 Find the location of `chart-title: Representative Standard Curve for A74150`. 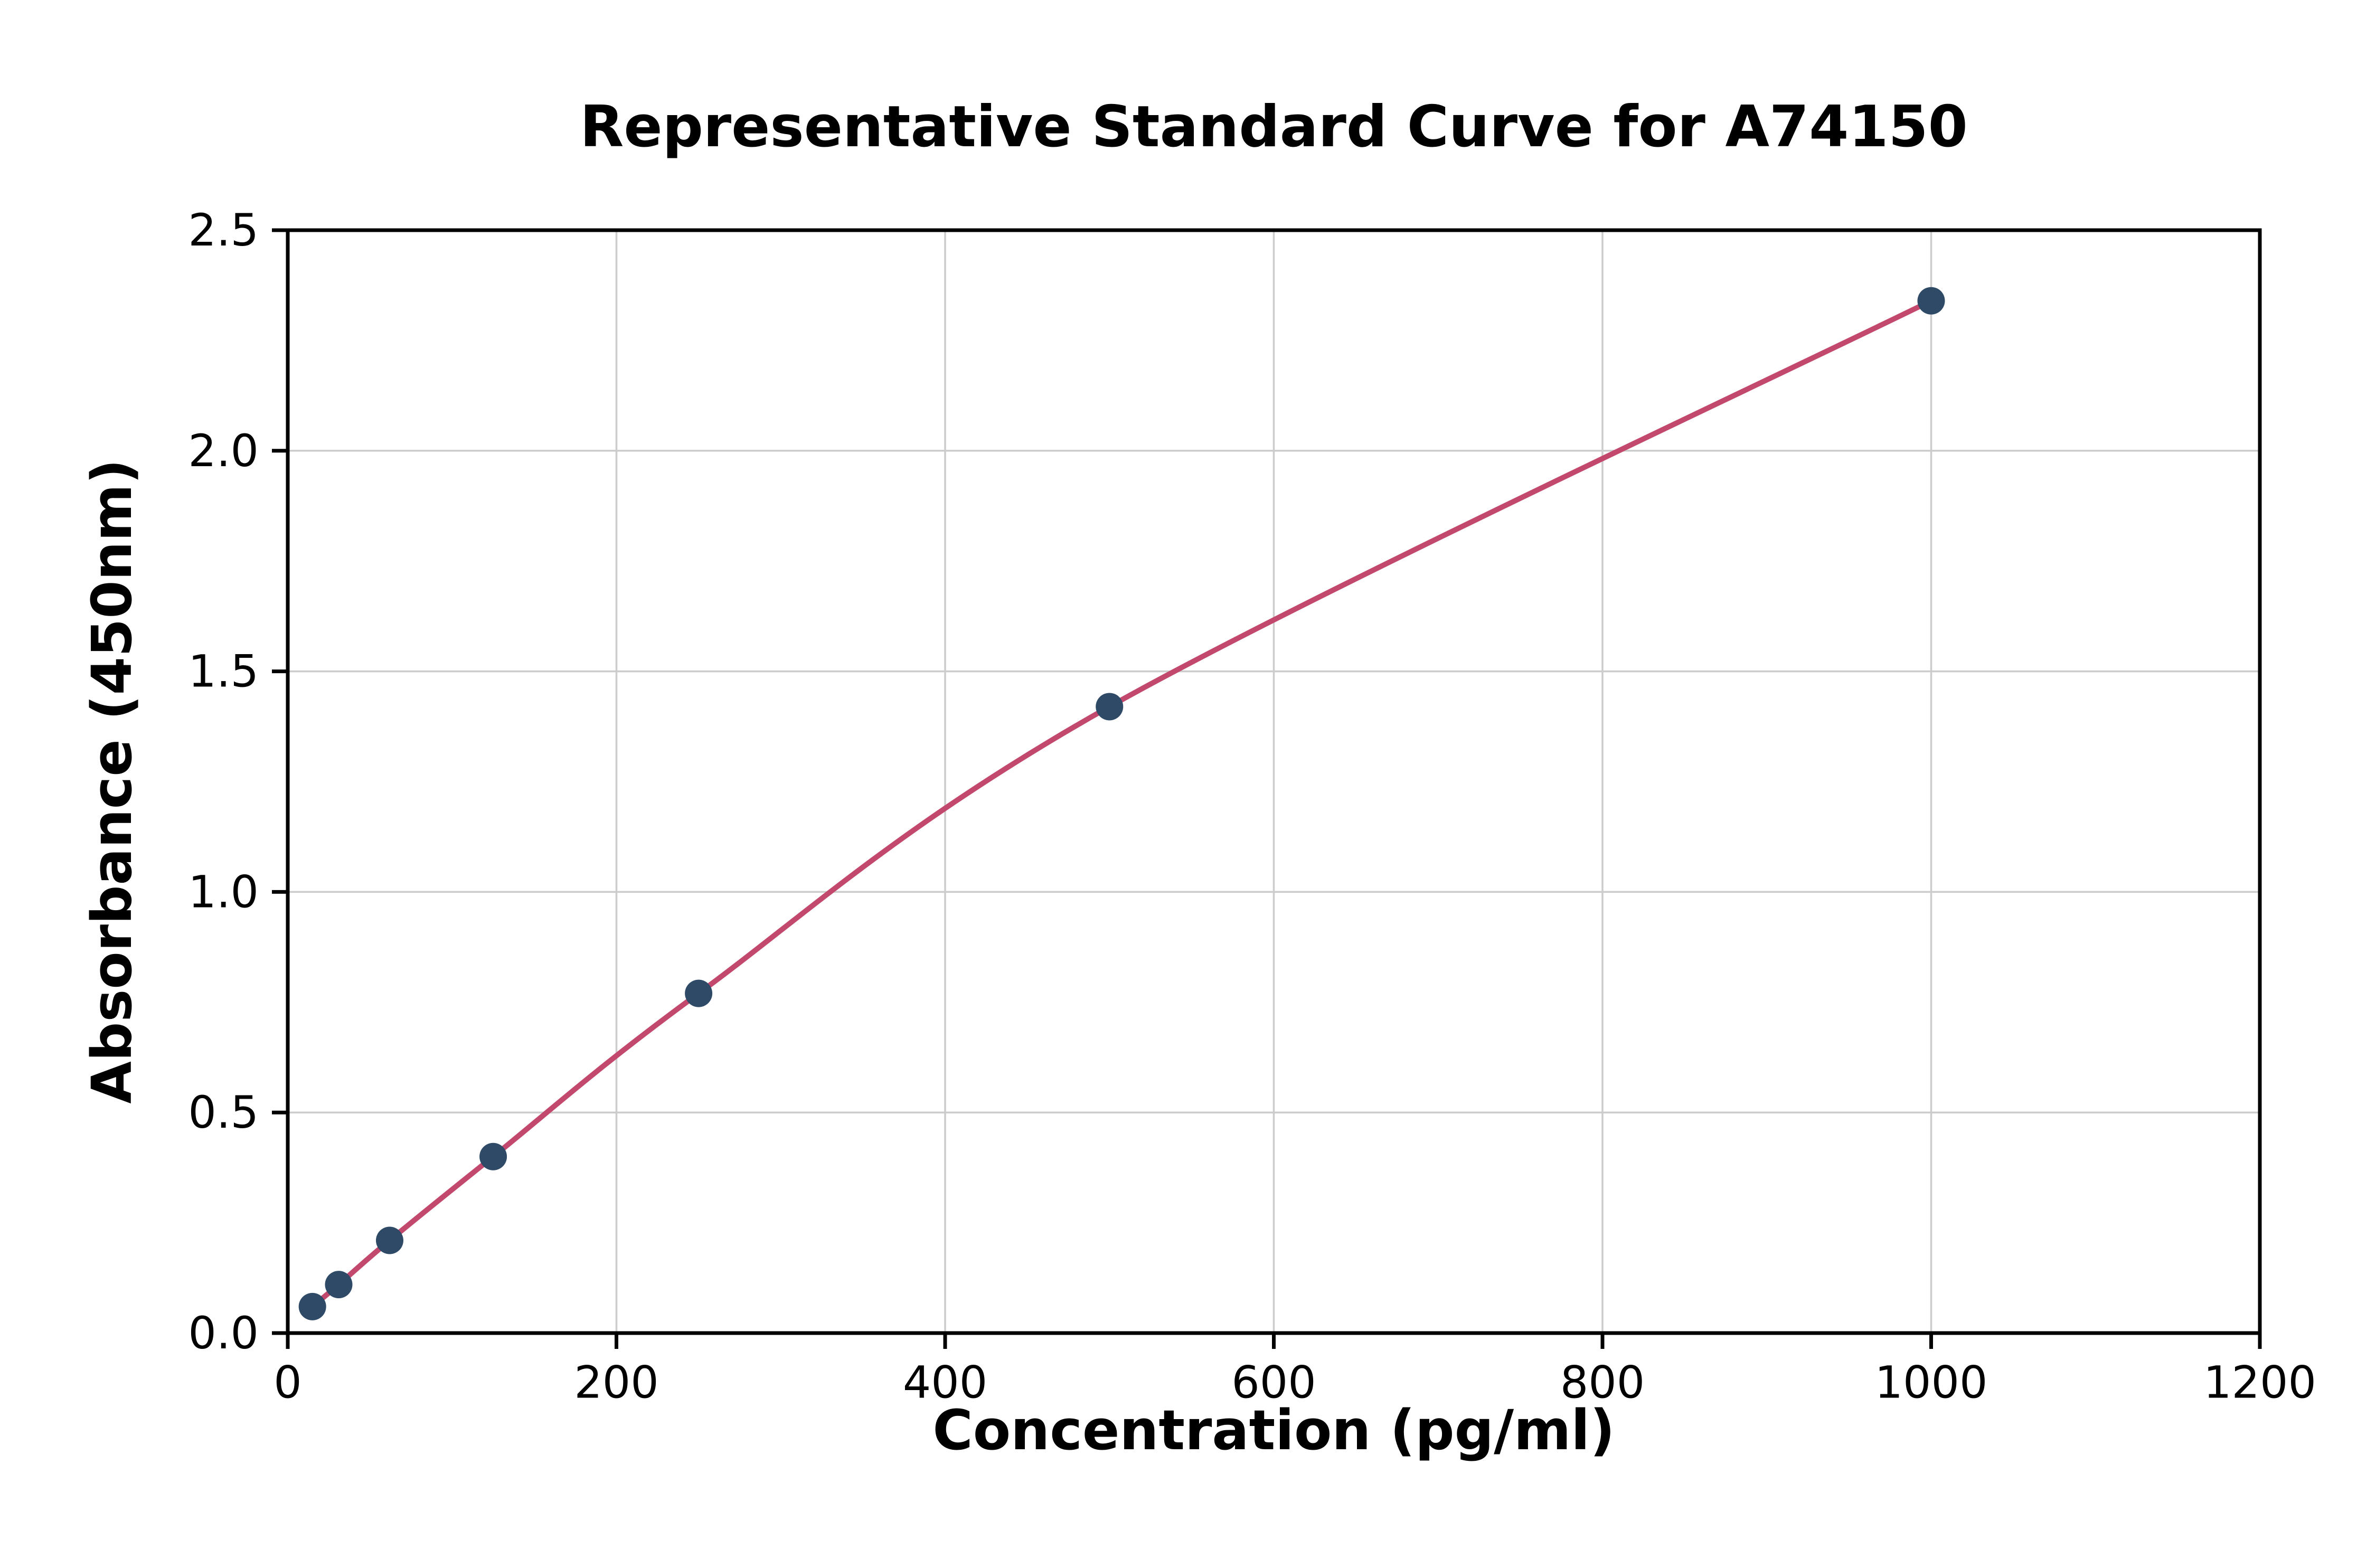

chart-title: Representative Standard Curve for A74150 is located at coordinates (1274, 127).